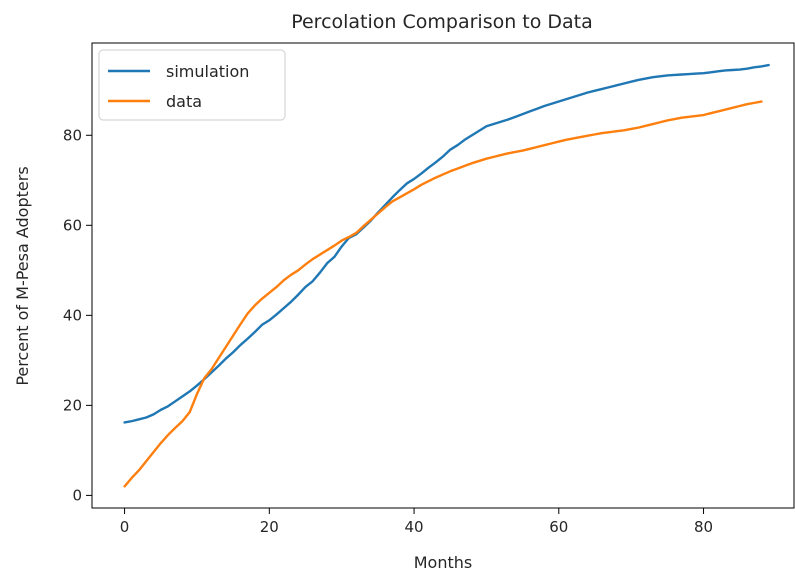 The height and width of the screenshot is (574, 795). Describe the element at coordinates (72, 405) in the screenshot. I see `y-tick-label: 20` at that location.